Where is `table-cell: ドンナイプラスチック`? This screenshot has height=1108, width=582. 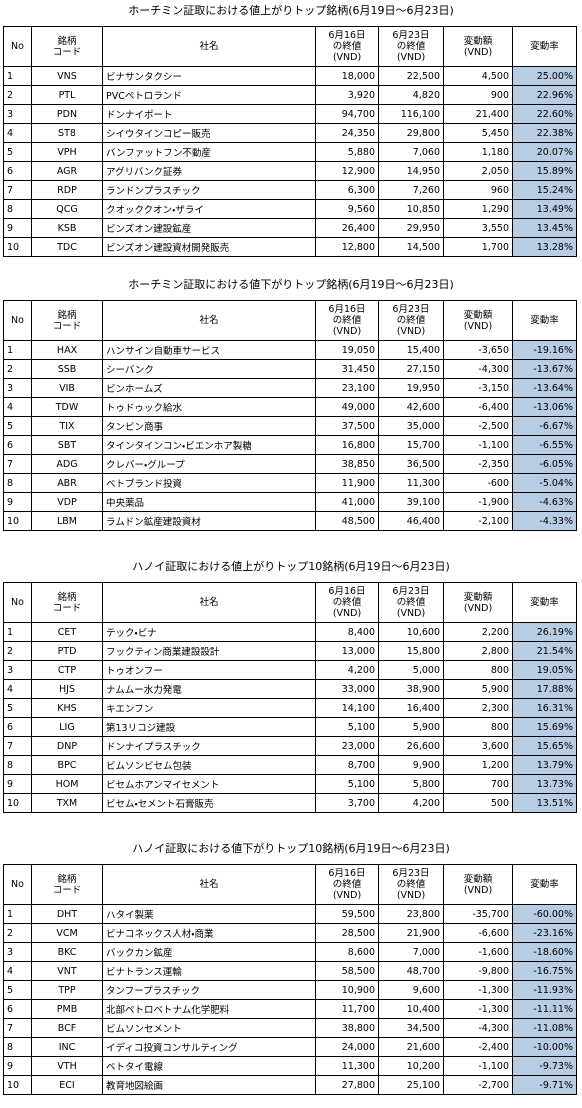
table-cell: ドンナイプラスチック is located at coordinates (209, 746).